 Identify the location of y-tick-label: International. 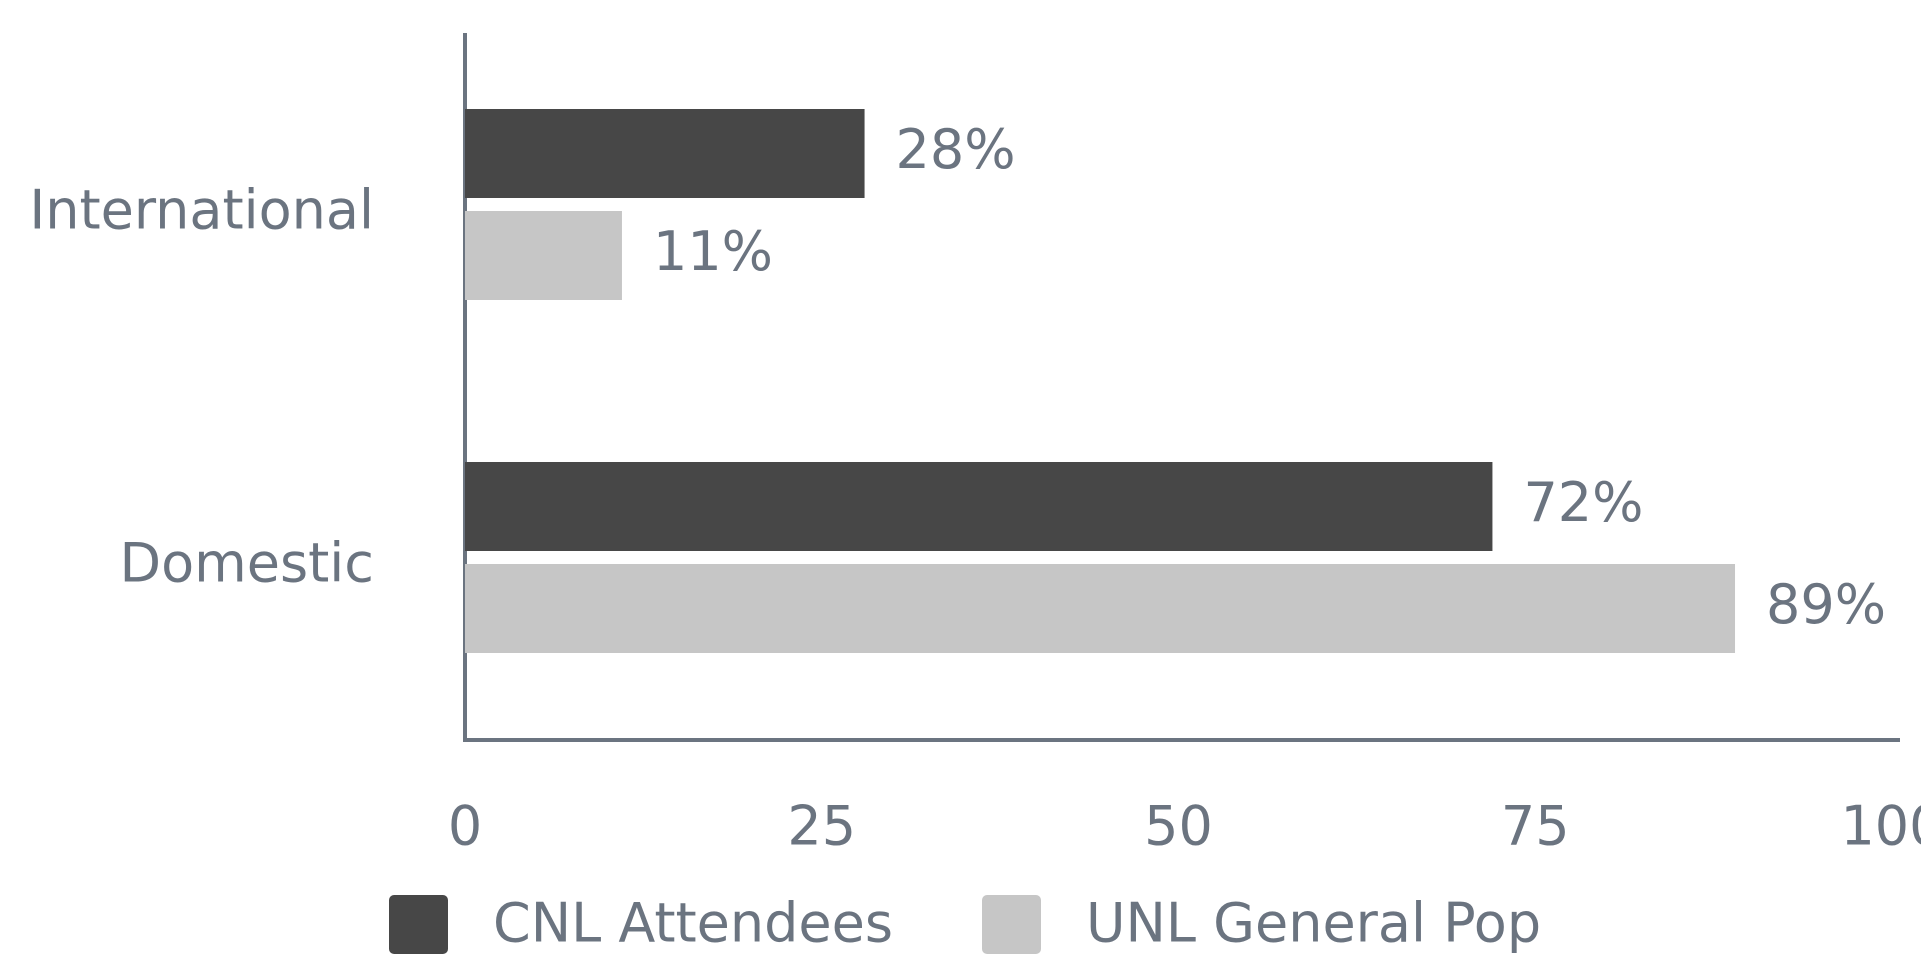
(201, 210).